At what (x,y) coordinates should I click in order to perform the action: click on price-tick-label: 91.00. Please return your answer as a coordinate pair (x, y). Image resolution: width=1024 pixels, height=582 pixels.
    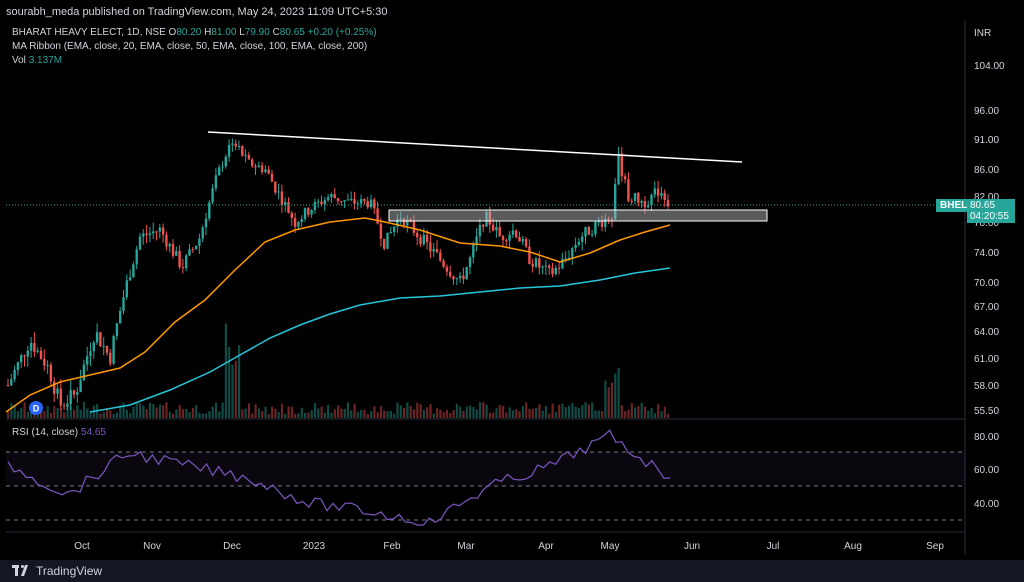
    Looking at the image, I should click on (986, 140).